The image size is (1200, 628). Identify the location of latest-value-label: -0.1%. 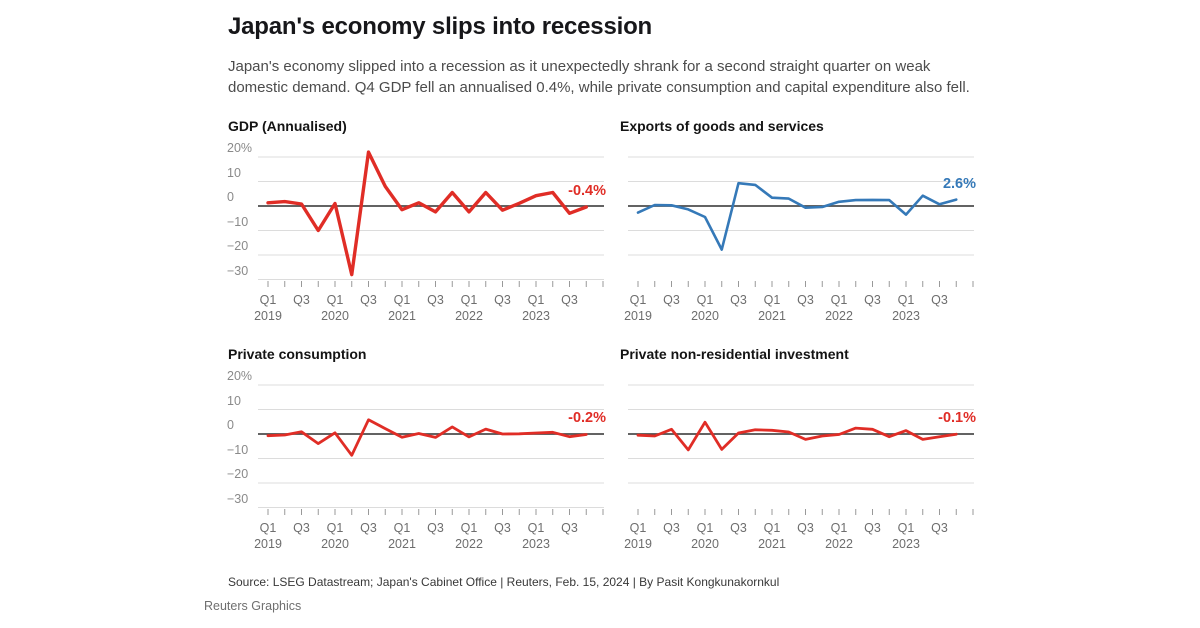
(957, 418).